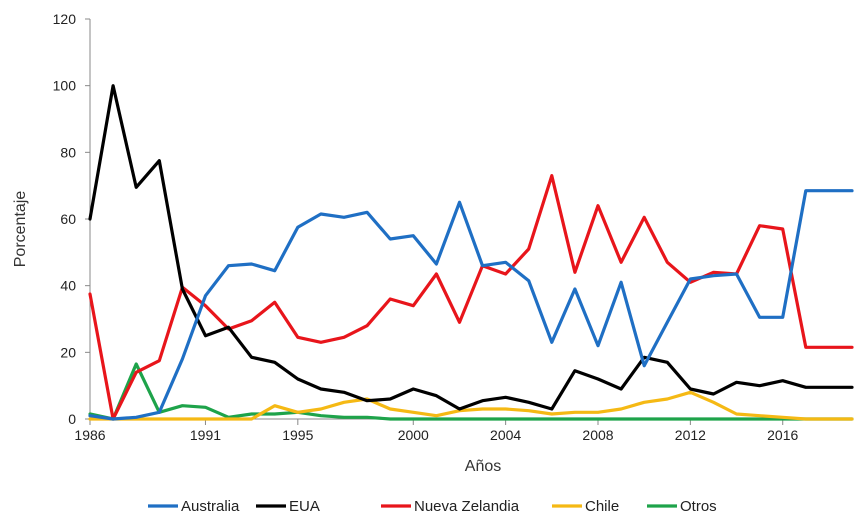  Describe the element at coordinates (89, 435) in the screenshot. I see `x-tick-label: 1986` at that location.